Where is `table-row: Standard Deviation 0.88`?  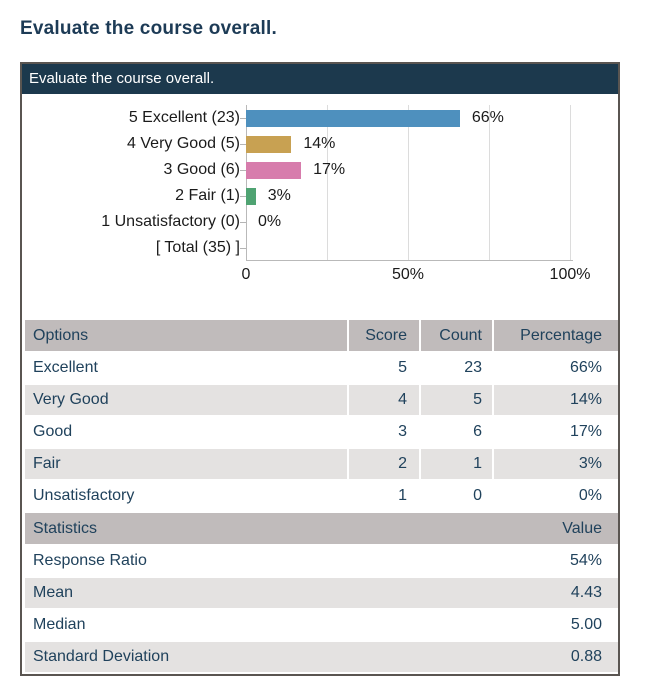
table-row: Standard Deviation 0.88 is located at coordinates (321, 657).